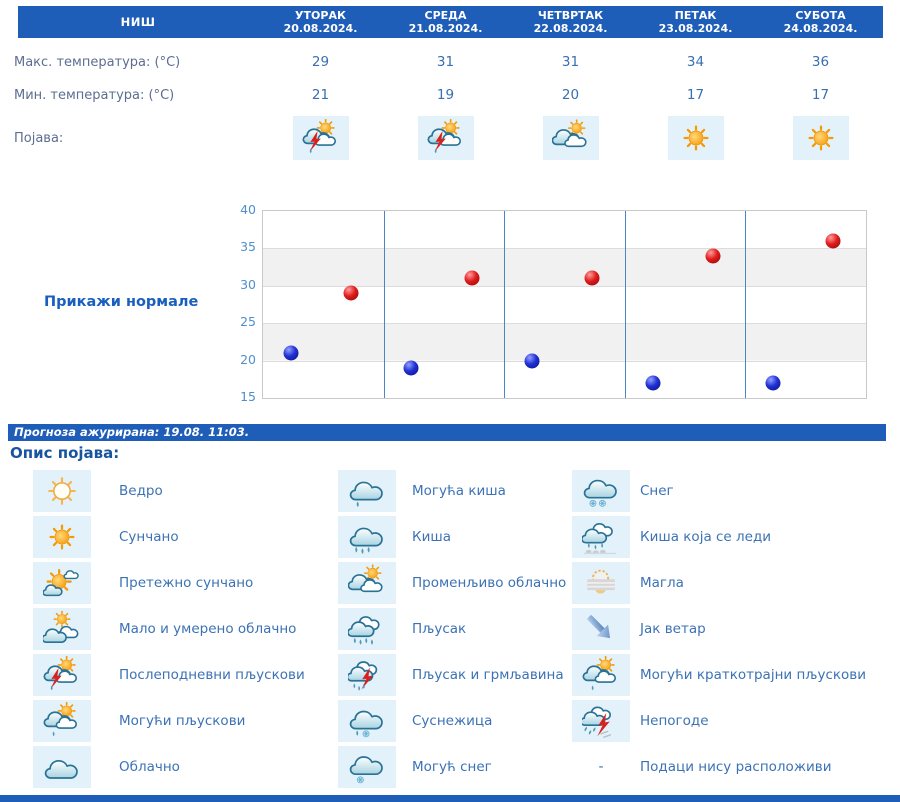  Describe the element at coordinates (570, 62) in the screenshot. I see `max-temp-values: 29 31 31 34 36` at that location.